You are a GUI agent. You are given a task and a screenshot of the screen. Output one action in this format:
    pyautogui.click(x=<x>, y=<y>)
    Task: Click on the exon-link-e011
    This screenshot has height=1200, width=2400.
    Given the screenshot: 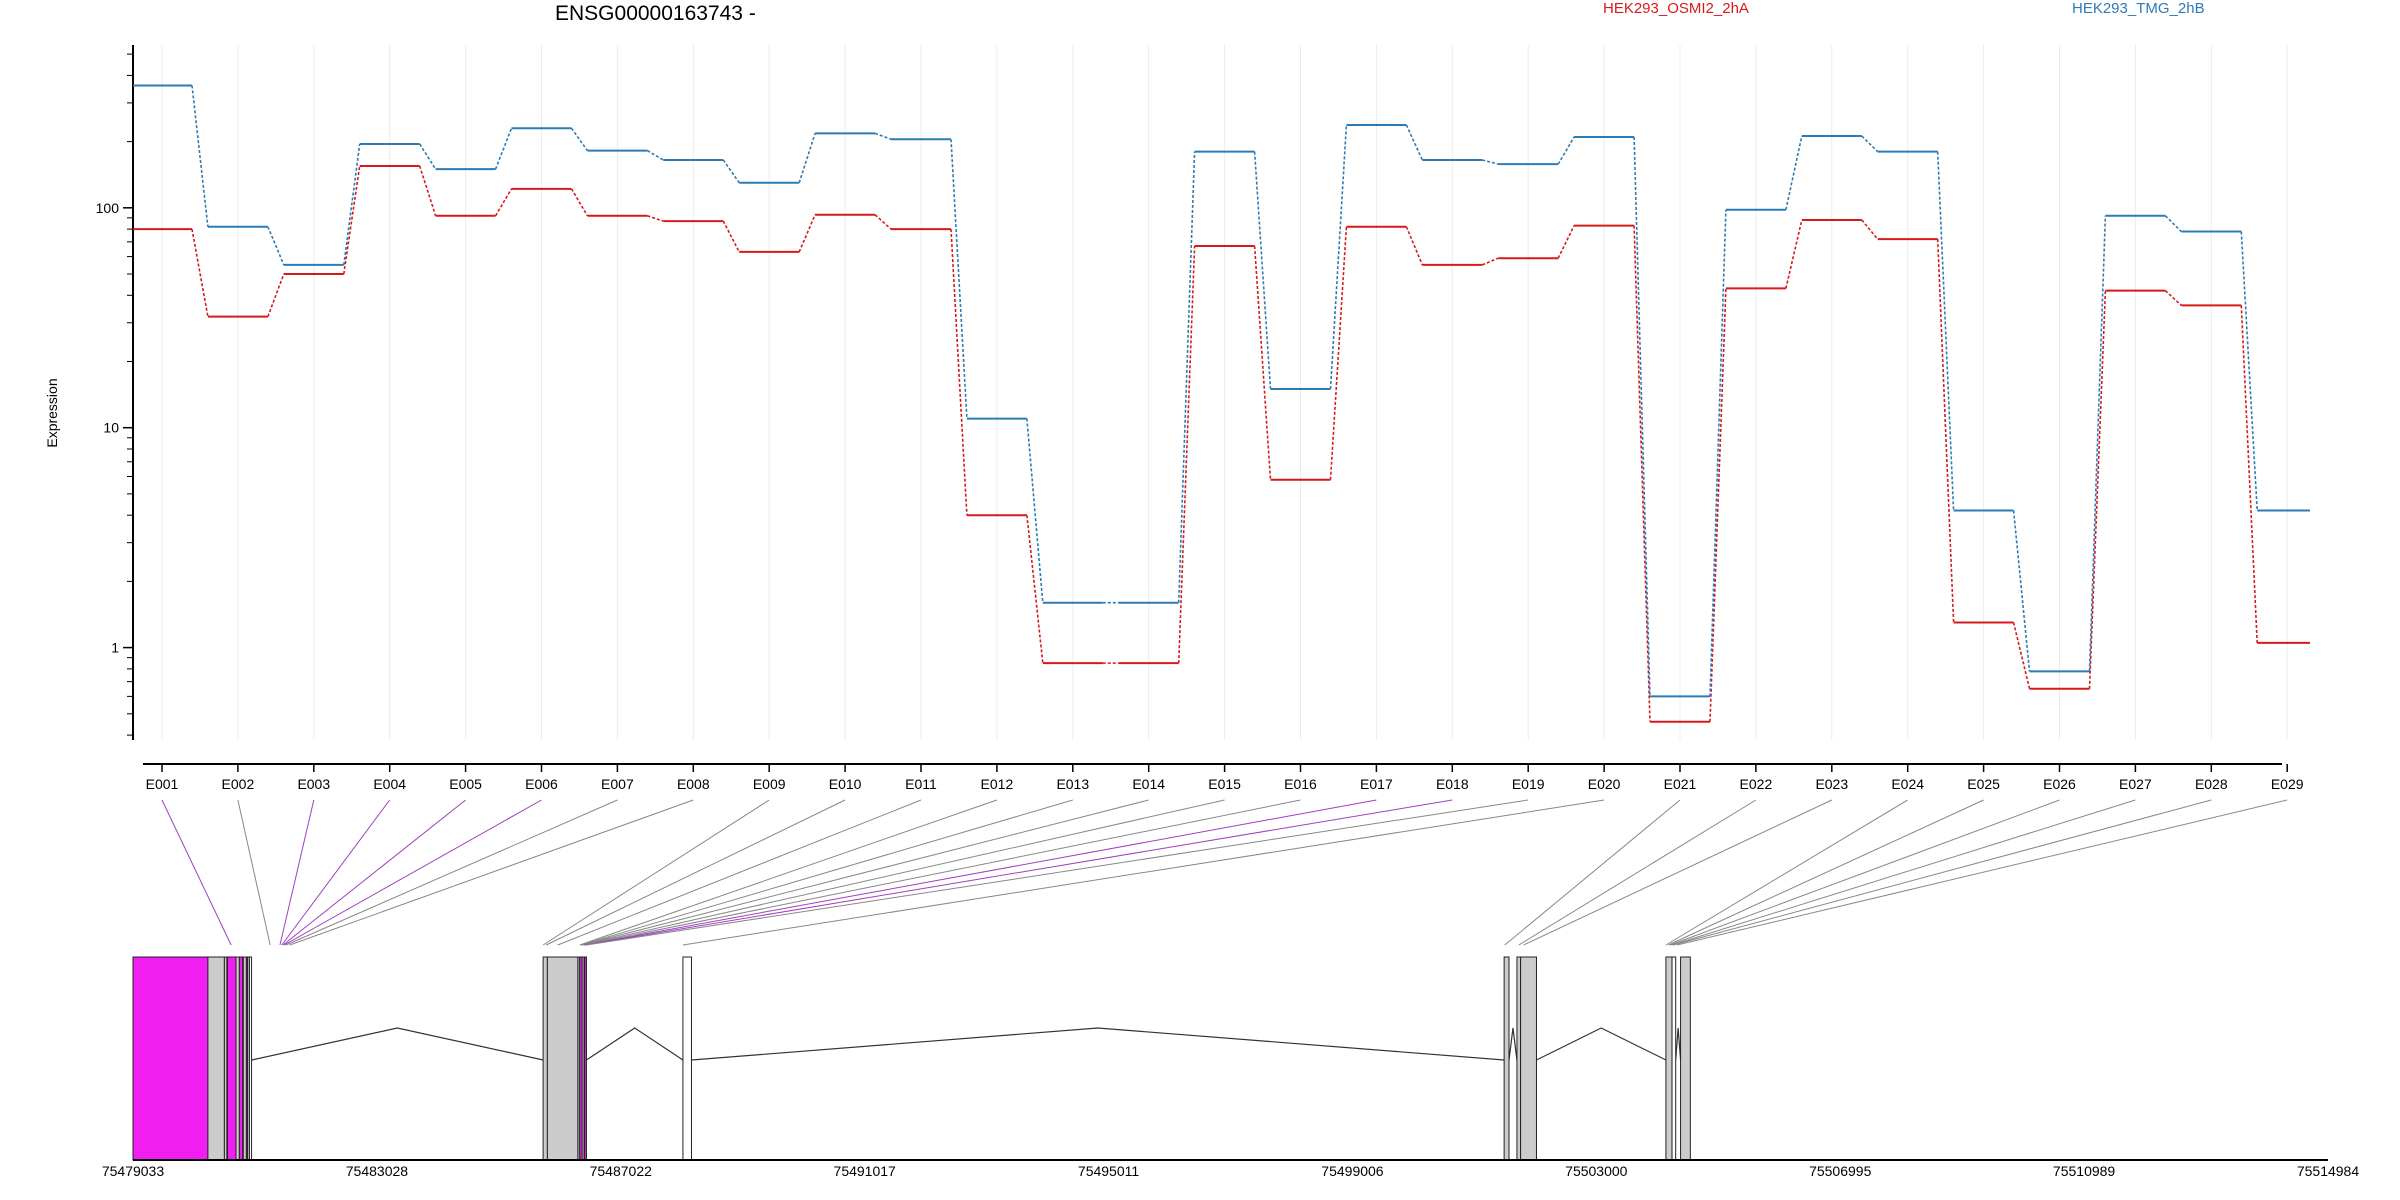 What is the action you would take?
    pyautogui.click(x=739, y=872)
    